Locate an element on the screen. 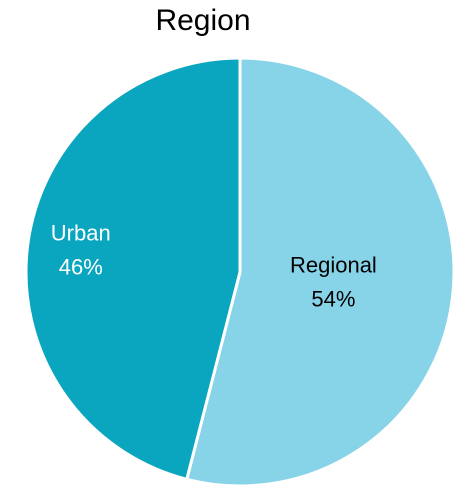  slice-value-label: 46% is located at coordinates (81, 267).